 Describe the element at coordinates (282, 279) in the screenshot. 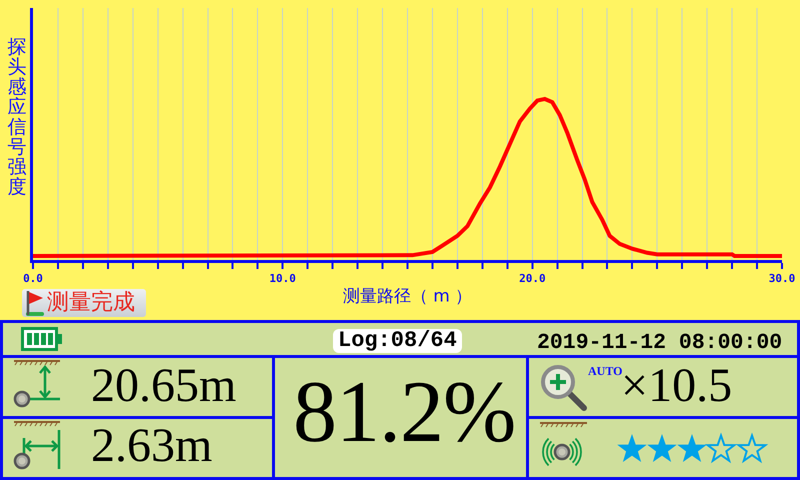

I see `x-tick-label: 10.0` at that location.